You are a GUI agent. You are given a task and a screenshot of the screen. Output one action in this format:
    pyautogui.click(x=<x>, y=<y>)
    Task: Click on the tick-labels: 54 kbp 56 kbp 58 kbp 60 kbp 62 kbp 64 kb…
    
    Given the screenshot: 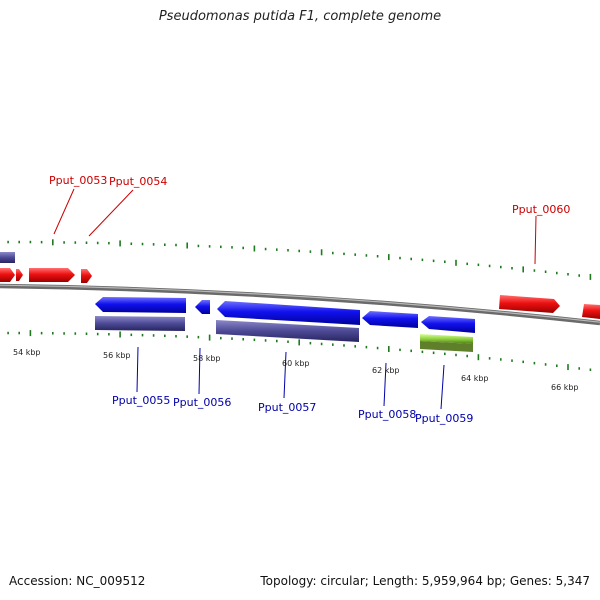 What is the action you would take?
    pyautogui.click(x=296, y=370)
    